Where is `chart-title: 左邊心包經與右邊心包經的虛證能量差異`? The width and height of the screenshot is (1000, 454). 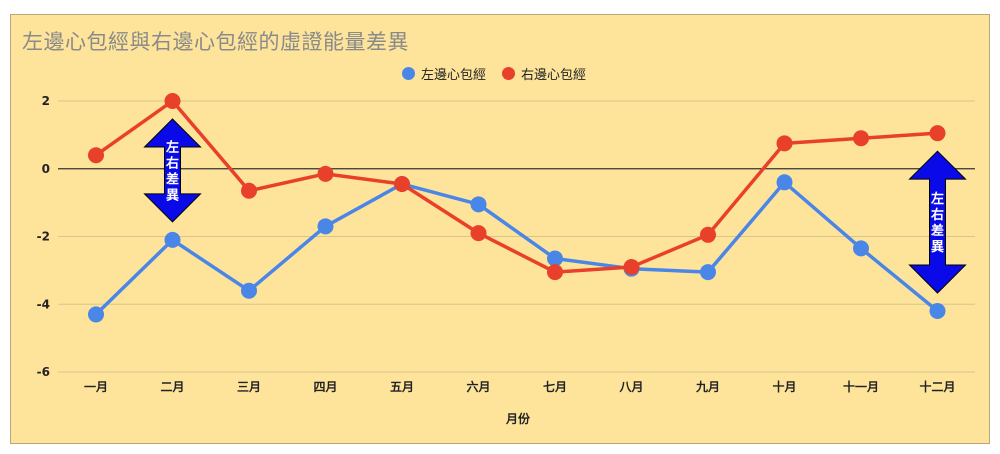
chart-title: 左邊心包經與右邊心包經的虛證能量差異 is located at coordinates (215, 42).